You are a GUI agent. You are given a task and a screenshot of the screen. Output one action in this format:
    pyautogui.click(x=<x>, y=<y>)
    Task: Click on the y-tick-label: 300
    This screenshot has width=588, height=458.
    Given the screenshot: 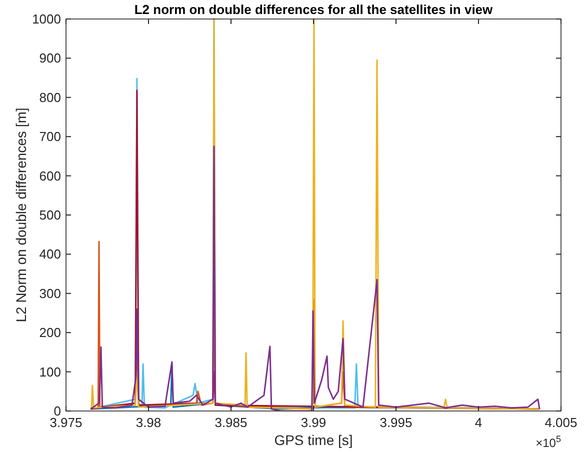 What is the action you would take?
    pyautogui.click(x=50, y=293)
    